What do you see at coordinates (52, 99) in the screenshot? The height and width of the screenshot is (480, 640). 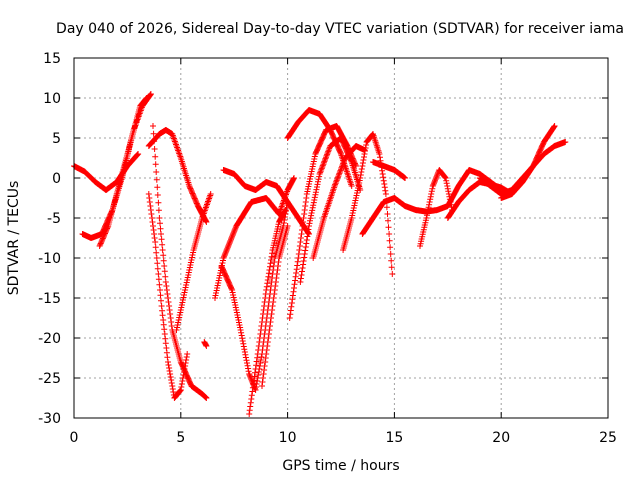 I see `y-tick-label: 10` at bounding box center [52, 99].